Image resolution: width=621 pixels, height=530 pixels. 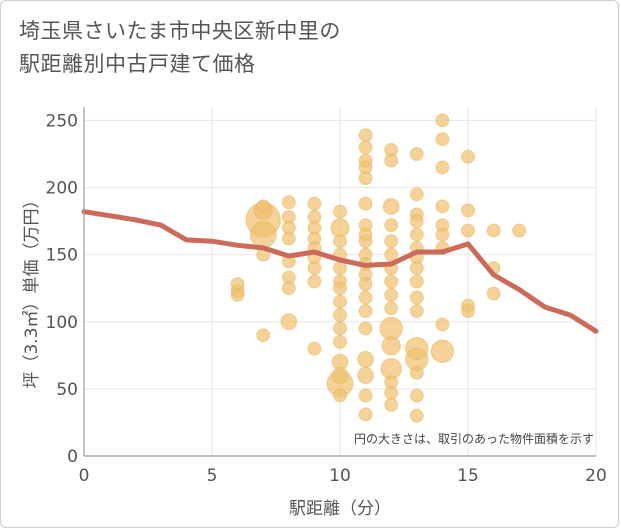 I want to click on y-axis-label: 坪（3.3㎡）単価（万円）, so click(x=32, y=289).